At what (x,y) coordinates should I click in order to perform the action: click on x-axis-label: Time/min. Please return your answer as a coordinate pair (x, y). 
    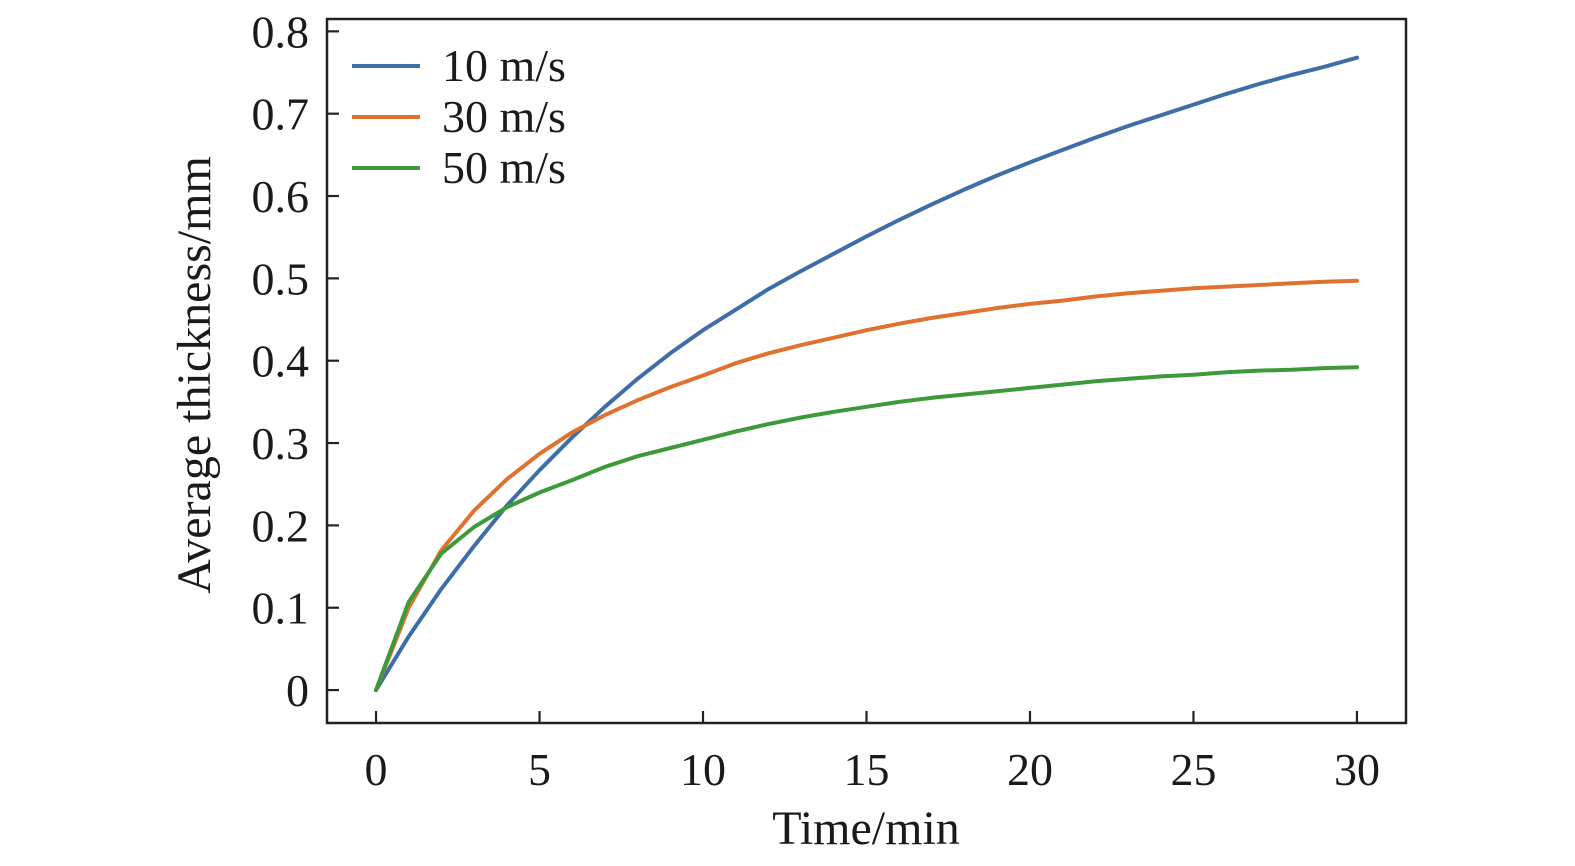
    Looking at the image, I should click on (866, 828).